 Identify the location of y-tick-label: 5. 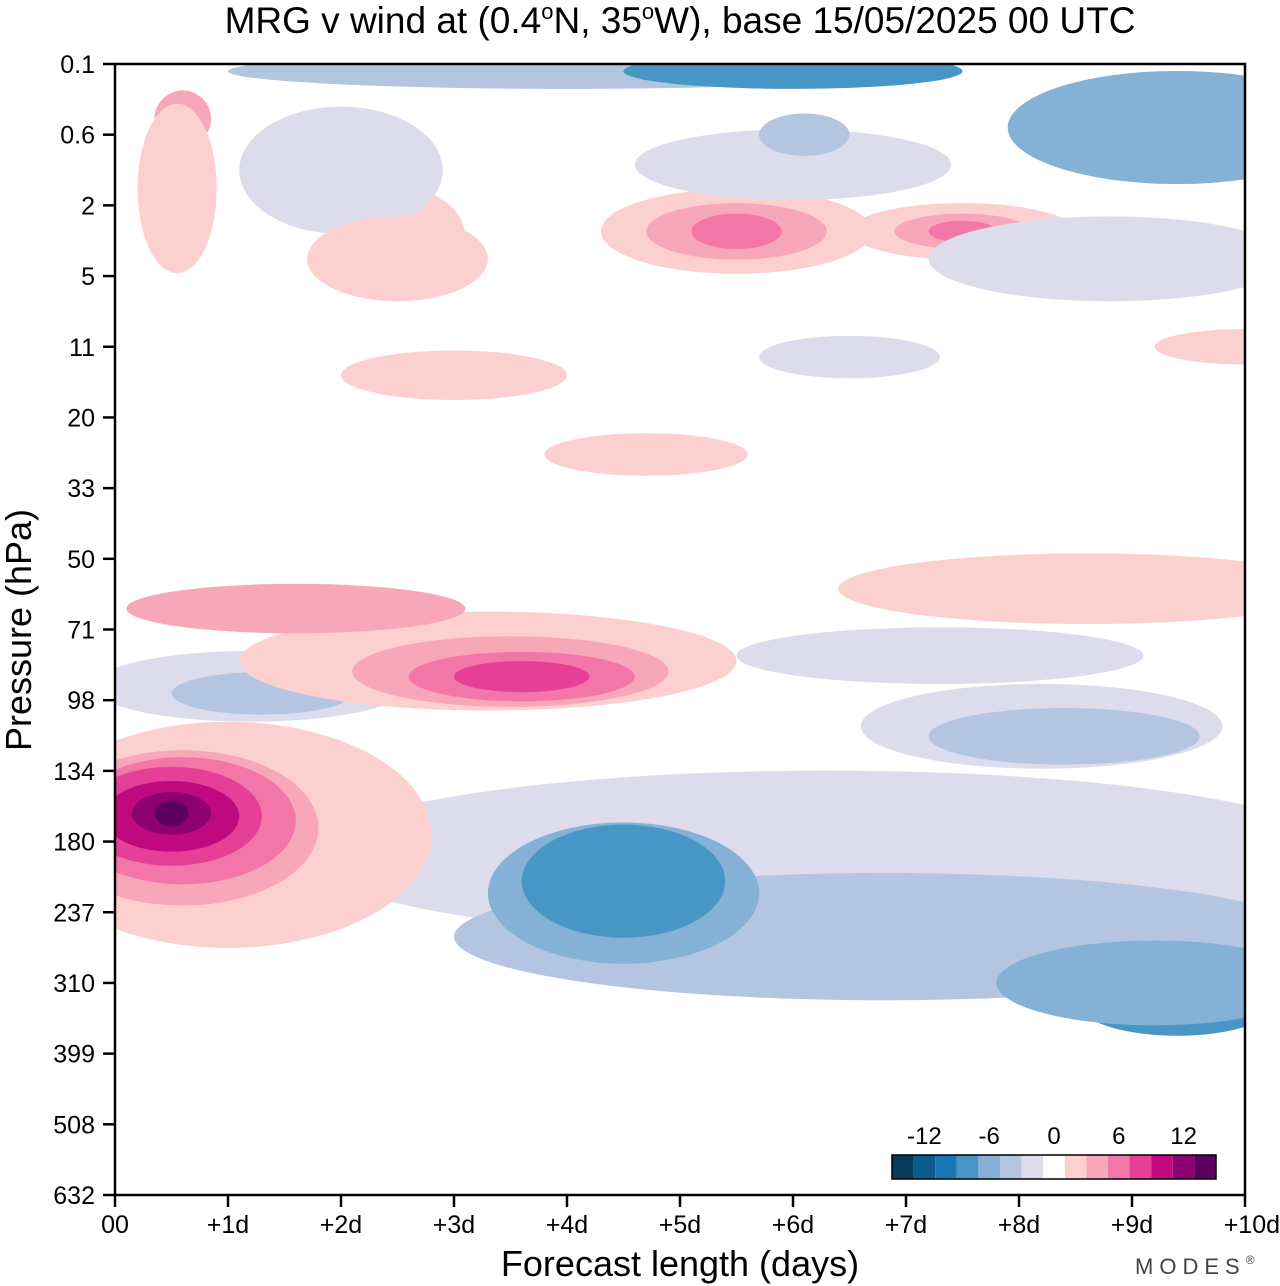
(88, 277).